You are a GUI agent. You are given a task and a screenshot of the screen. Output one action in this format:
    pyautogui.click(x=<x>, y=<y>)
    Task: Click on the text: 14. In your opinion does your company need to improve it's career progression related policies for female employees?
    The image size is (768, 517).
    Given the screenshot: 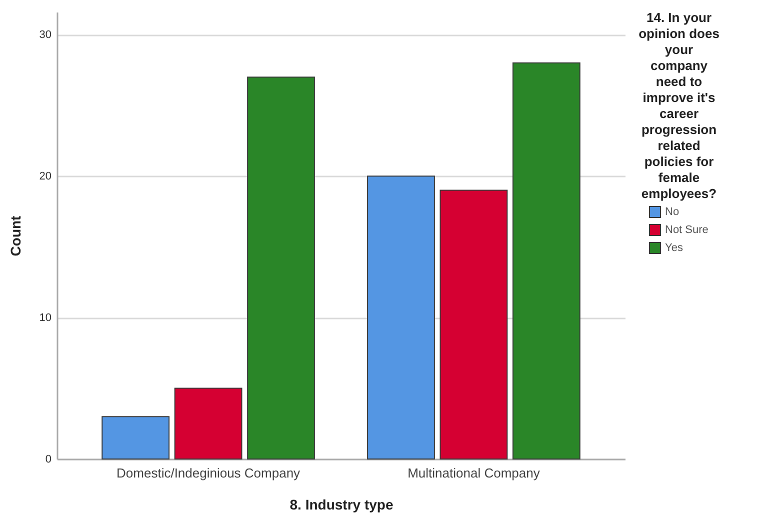 What is the action you would take?
    pyautogui.click(x=679, y=105)
    